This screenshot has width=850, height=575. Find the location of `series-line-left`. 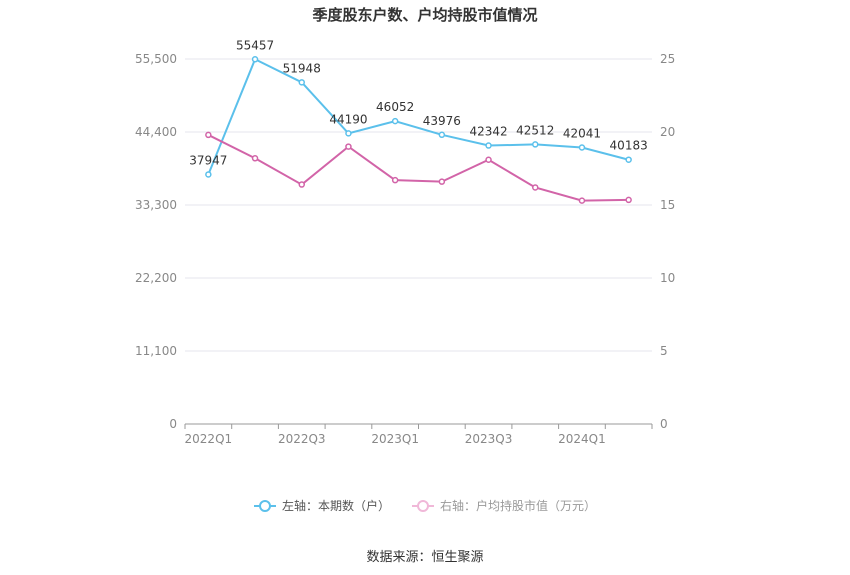

series-line-left is located at coordinates (418, 116).